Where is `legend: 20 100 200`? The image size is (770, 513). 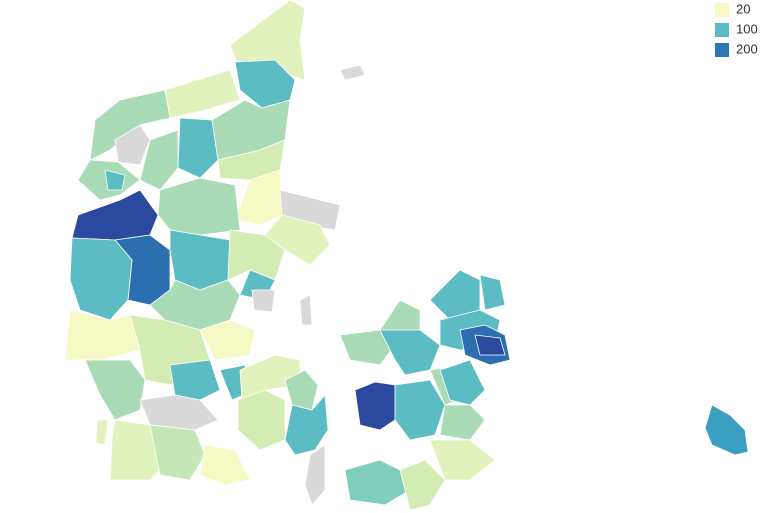
legend: 20 100 200 is located at coordinates (736, 29).